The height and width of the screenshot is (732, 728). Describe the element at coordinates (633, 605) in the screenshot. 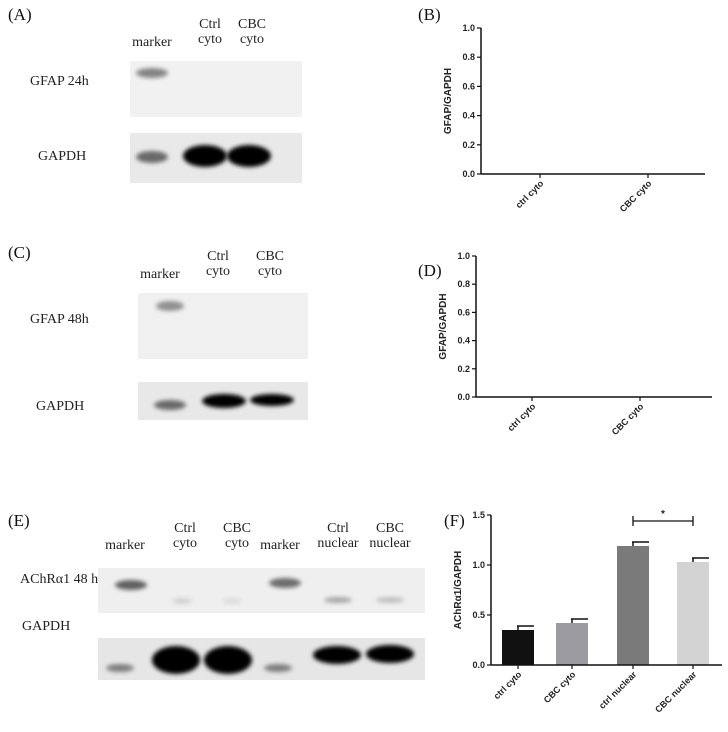

I see `bar-ctrl-nuclear` at that location.